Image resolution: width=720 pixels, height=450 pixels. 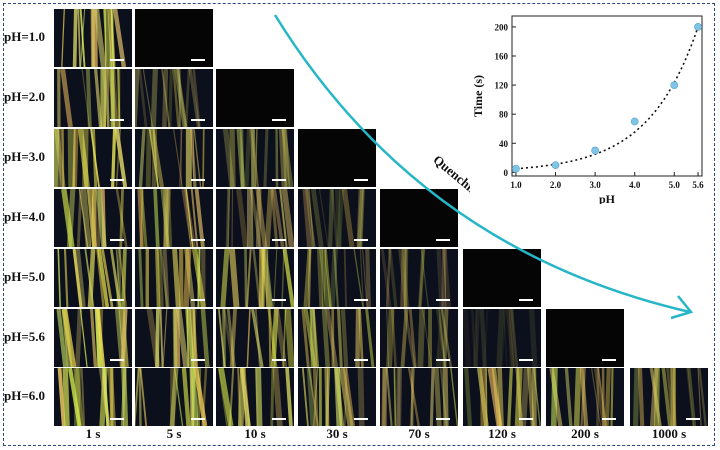 What do you see at coordinates (635, 185) in the screenshot?
I see `x-tick-label: 4.0` at bounding box center [635, 185].